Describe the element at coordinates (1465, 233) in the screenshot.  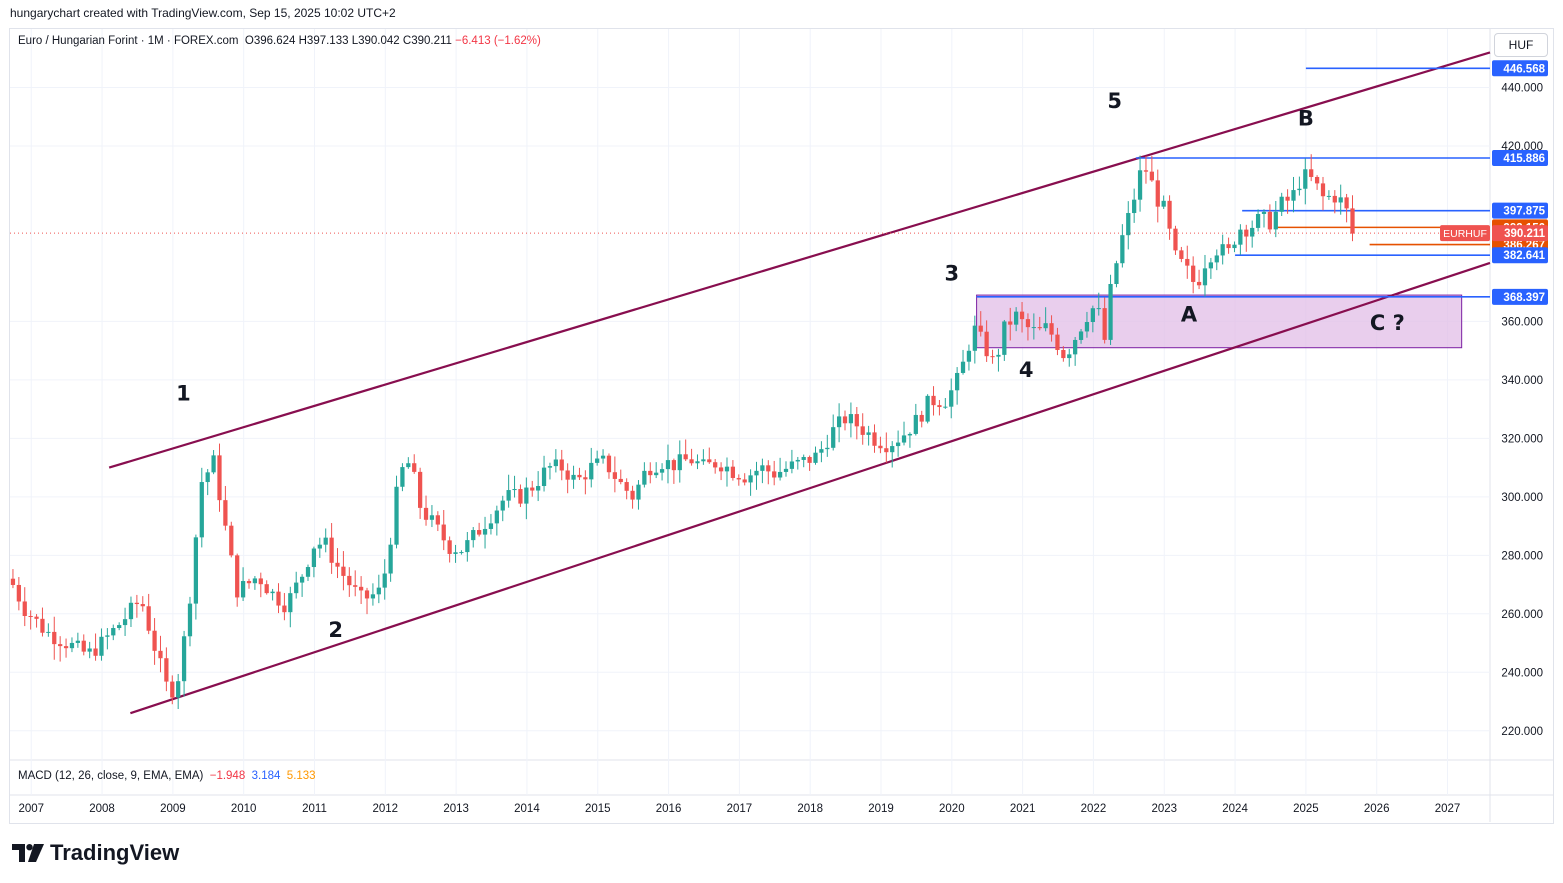
I see `symbol-tag-bg` at that location.